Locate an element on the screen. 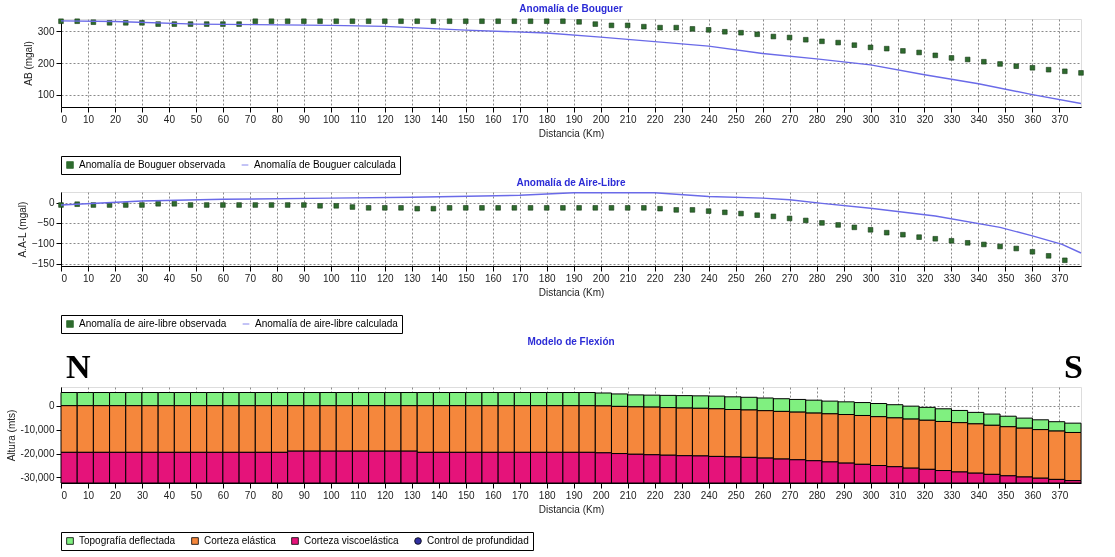  y-tick-label: 100 is located at coordinates (46, 95).